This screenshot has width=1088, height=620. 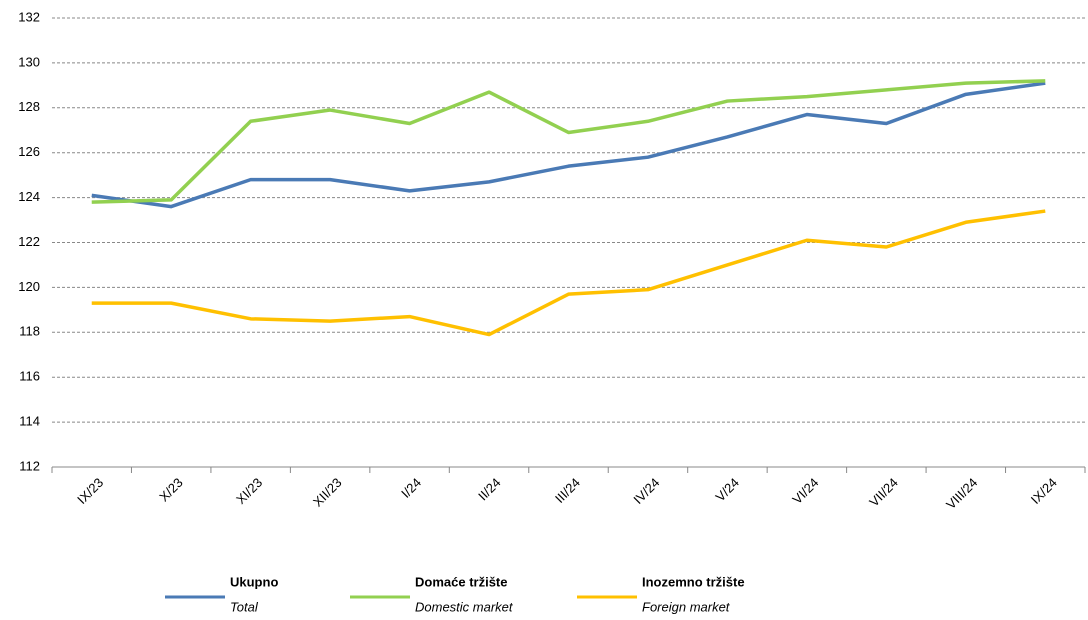 I want to click on x-tick-label: V/24, so click(x=727, y=490).